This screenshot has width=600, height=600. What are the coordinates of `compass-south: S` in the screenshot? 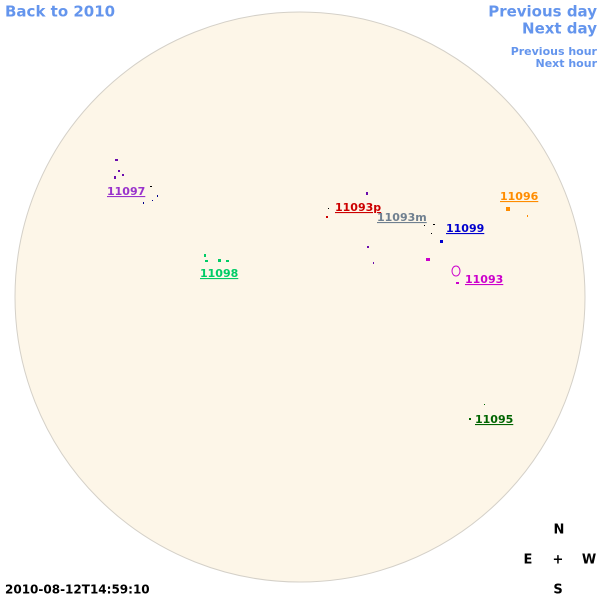 It's located at (557, 590).